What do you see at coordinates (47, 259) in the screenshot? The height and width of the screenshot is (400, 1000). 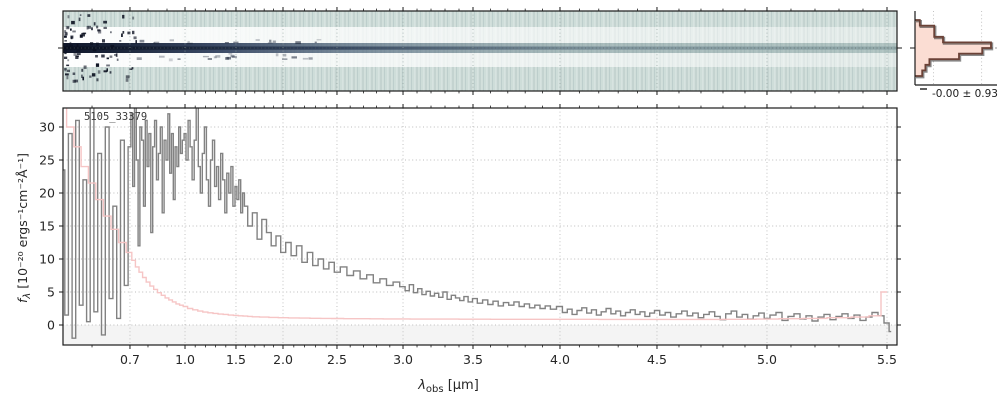 I see `y-tick-label: 10` at bounding box center [47, 259].